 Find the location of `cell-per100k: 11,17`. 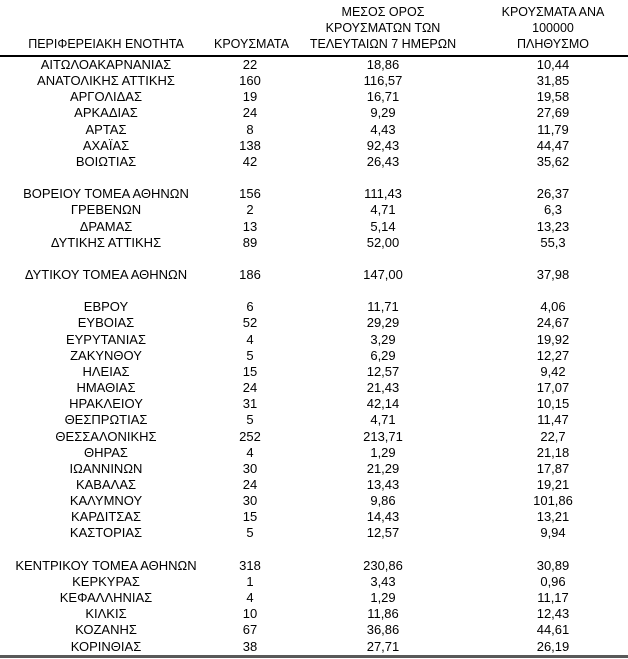

cell-per100k: 11,17 is located at coordinates (553, 598).